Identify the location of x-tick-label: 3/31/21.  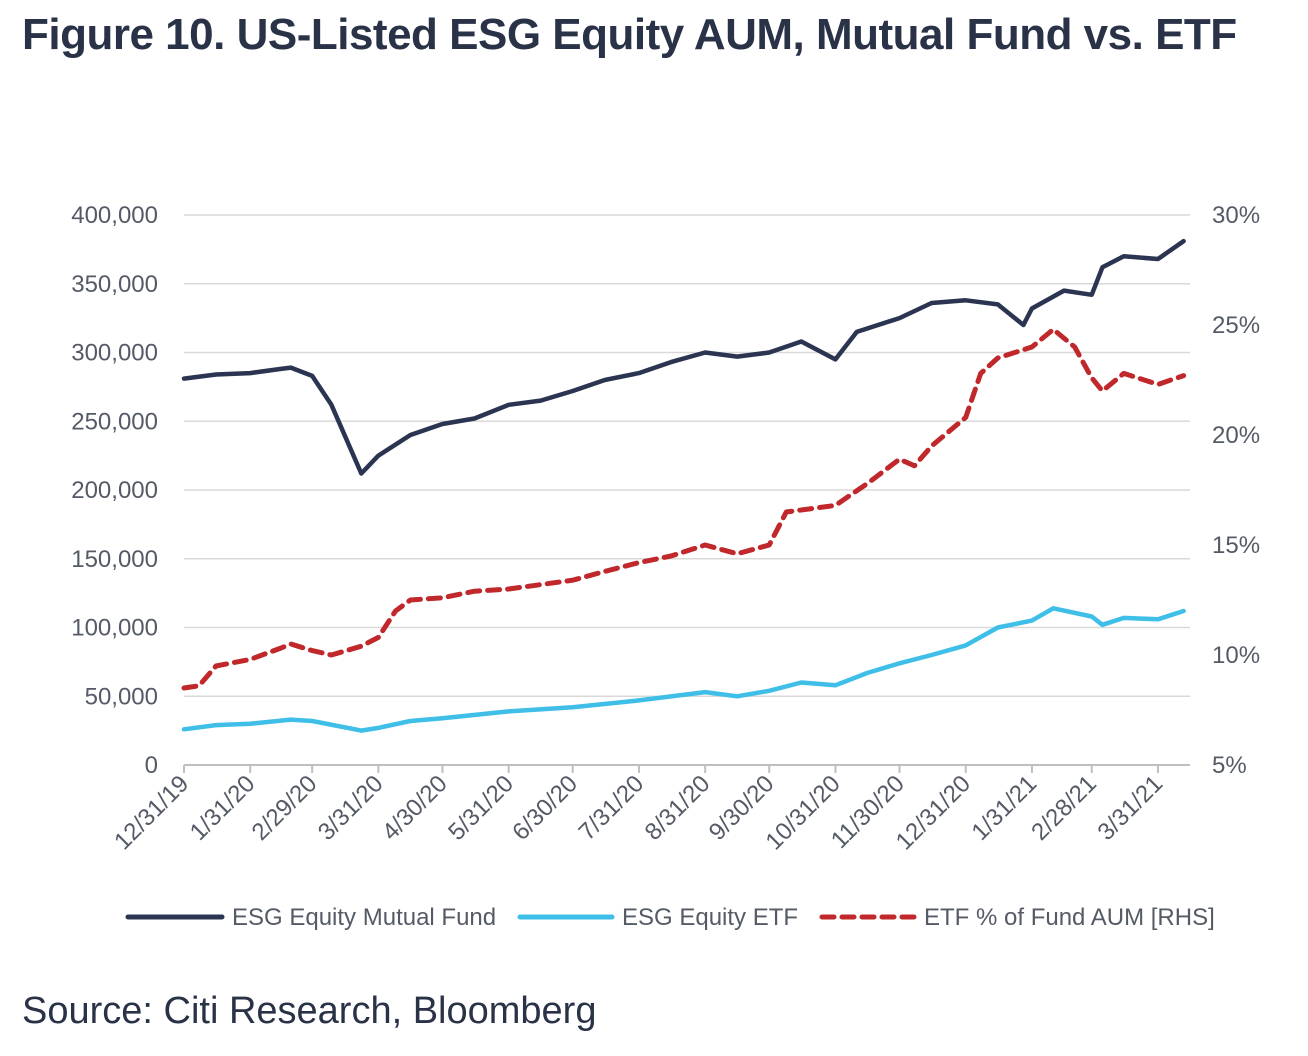
(1130, 808).